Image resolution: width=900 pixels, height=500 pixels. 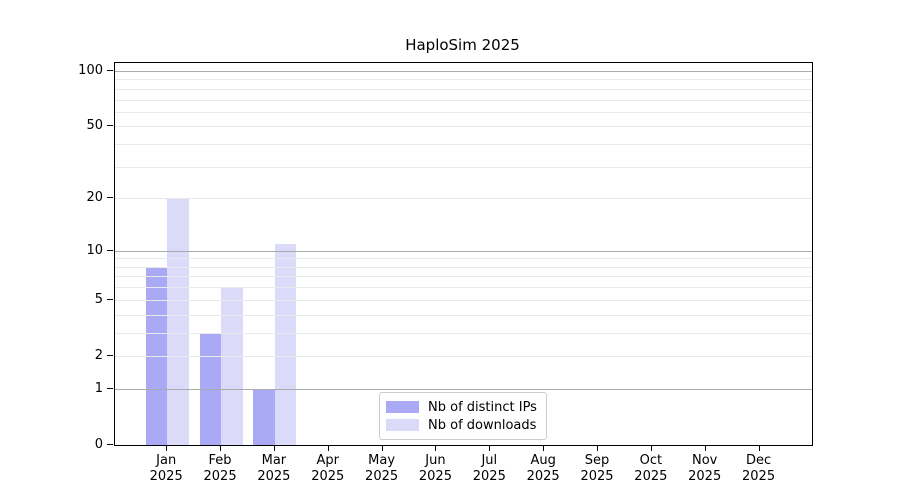 I want to click on x-tick-label-aug: Aug 2025, so click(x=543, y=468).